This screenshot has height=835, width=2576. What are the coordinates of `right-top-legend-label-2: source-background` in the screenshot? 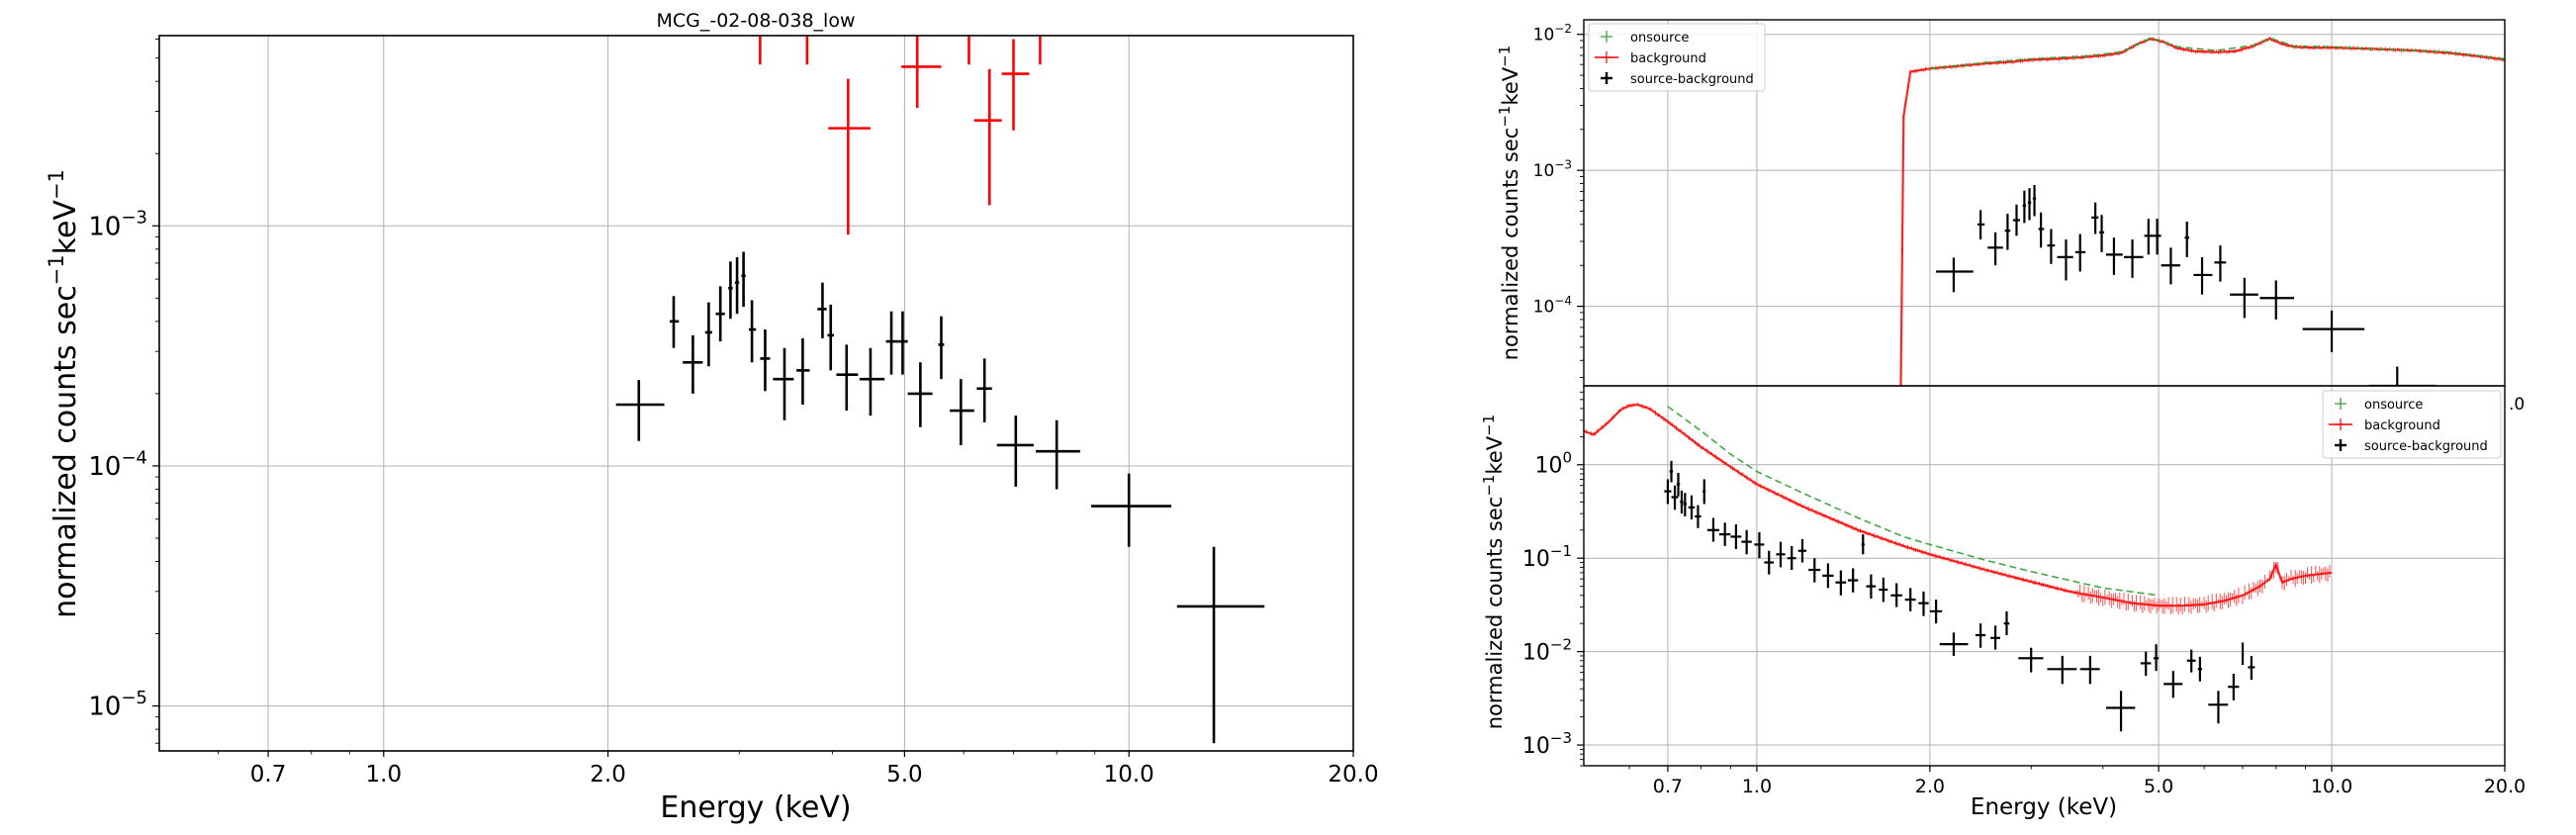 It's located at (1692, 79).